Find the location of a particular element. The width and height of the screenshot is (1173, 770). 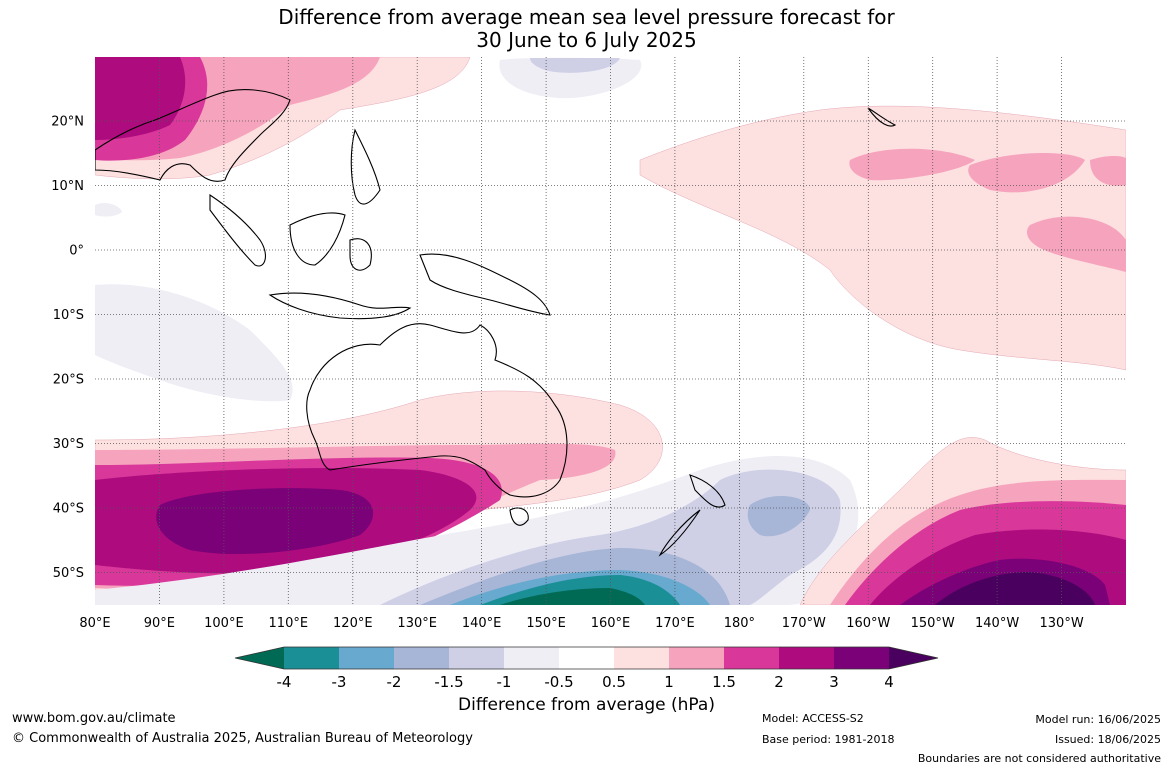

colorbar-tick-label: -4 is located at coordinates (284, 682).